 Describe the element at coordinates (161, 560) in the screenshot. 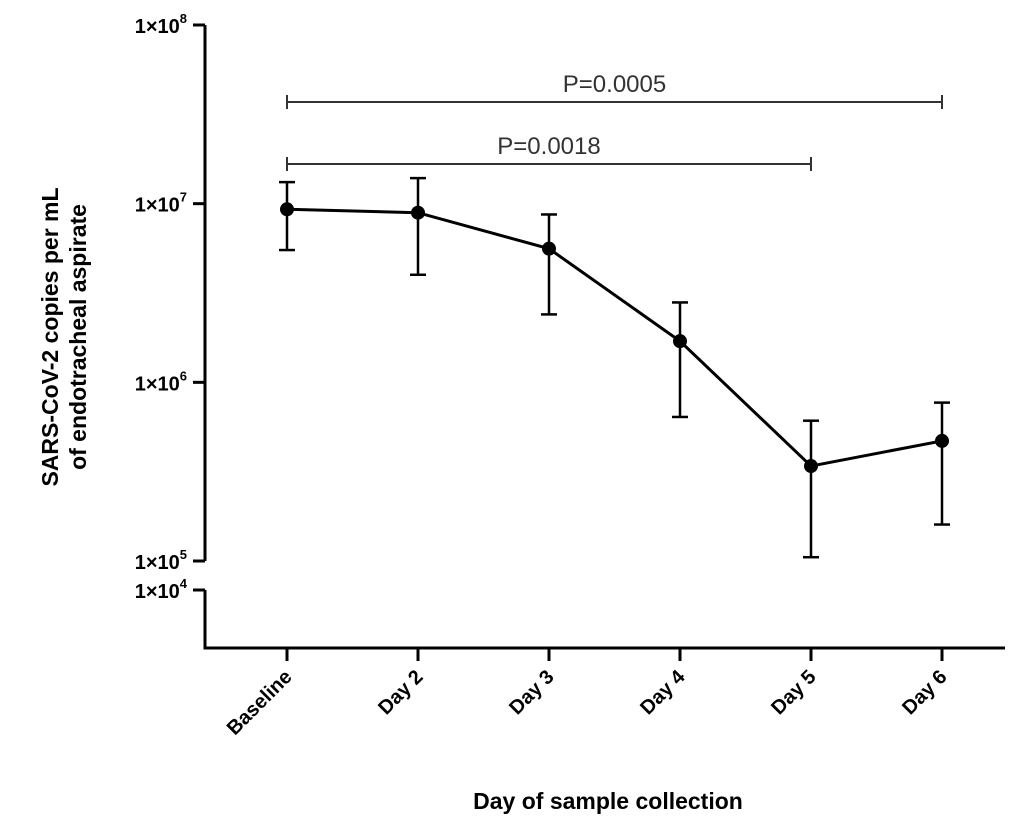

I see `y-tick-5-label: 1×10⁵` at that location.